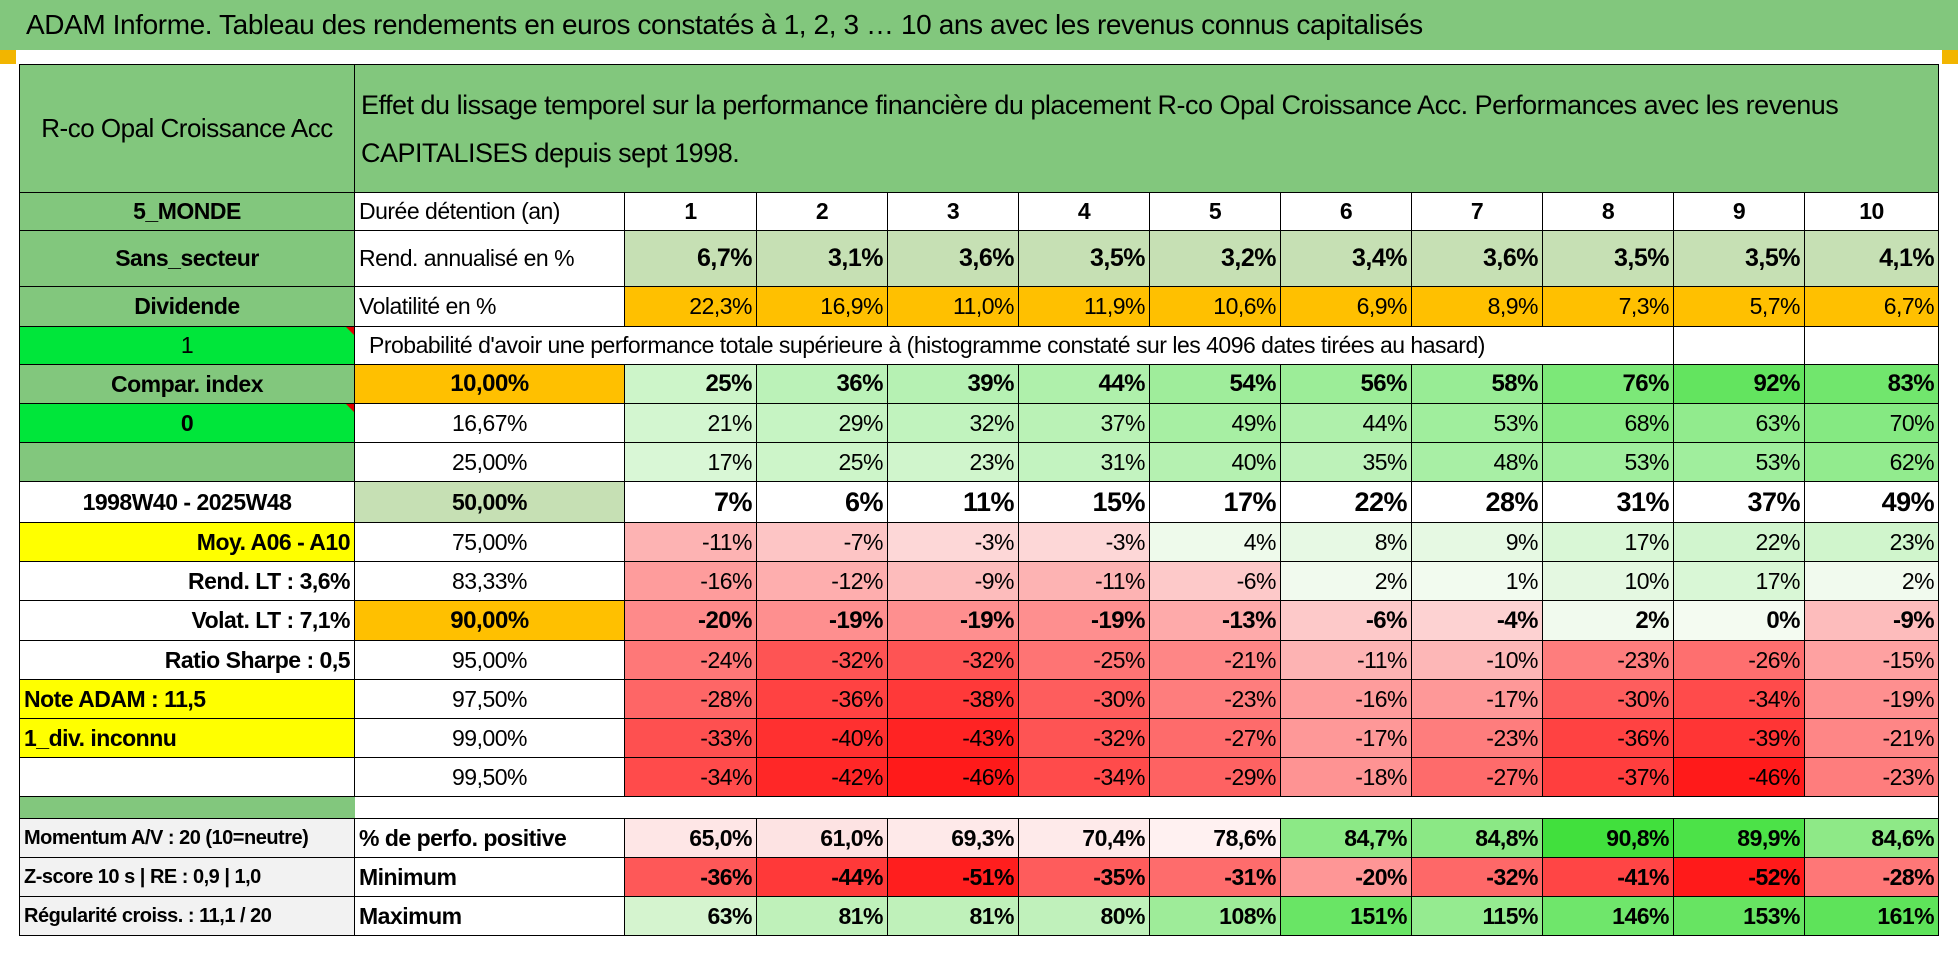  I want to click on stat-cell: 115%, so click(1477, 916).